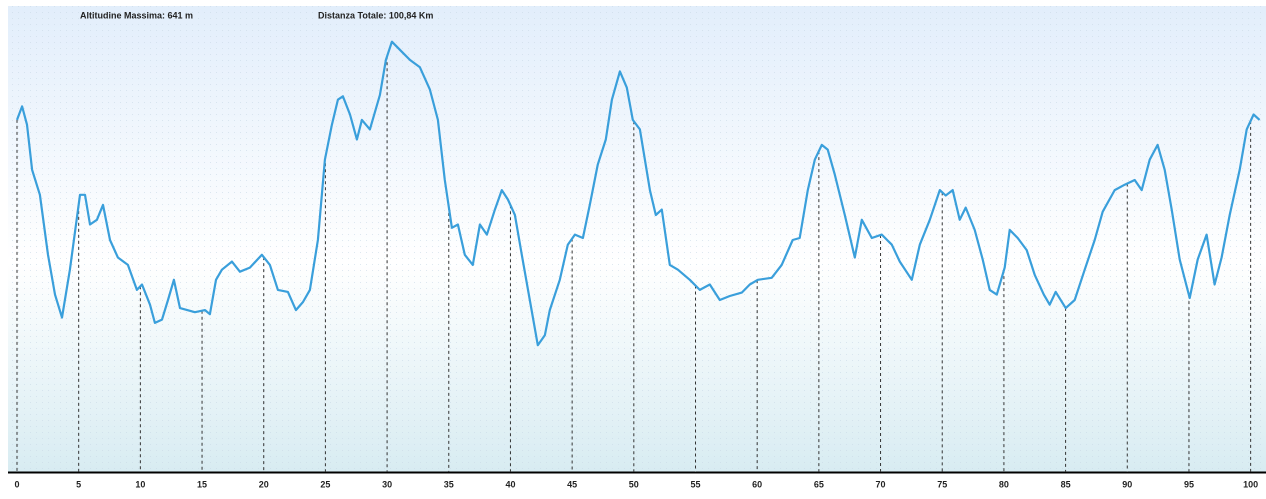 Image resolution: width=1266 pixels, height=499 pixels. I want to click on x-tick-label: 65, so click(819, 484).